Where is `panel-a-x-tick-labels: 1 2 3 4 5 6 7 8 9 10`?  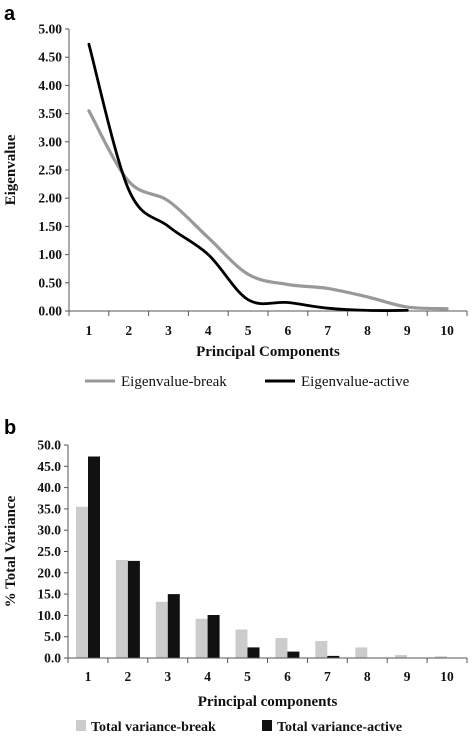
panel-a-x-tick-labels: 1 2 3 4 5 6 7 8 9 10 is located at coordinates (270, 330).